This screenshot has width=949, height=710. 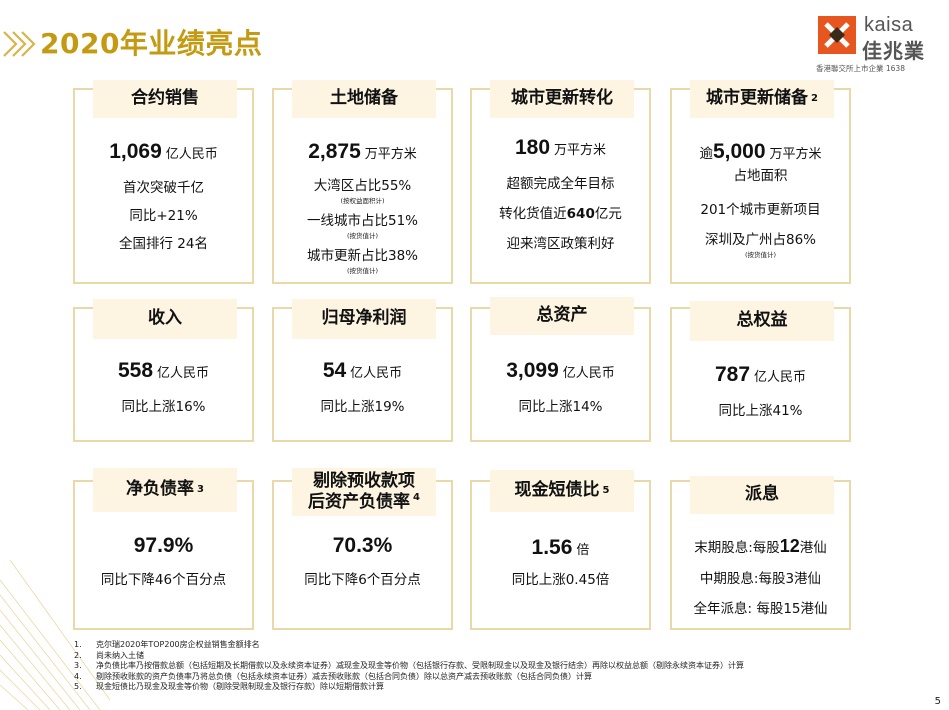 I want to click on card-title: 归母净利润, so click(x=364, y=319).